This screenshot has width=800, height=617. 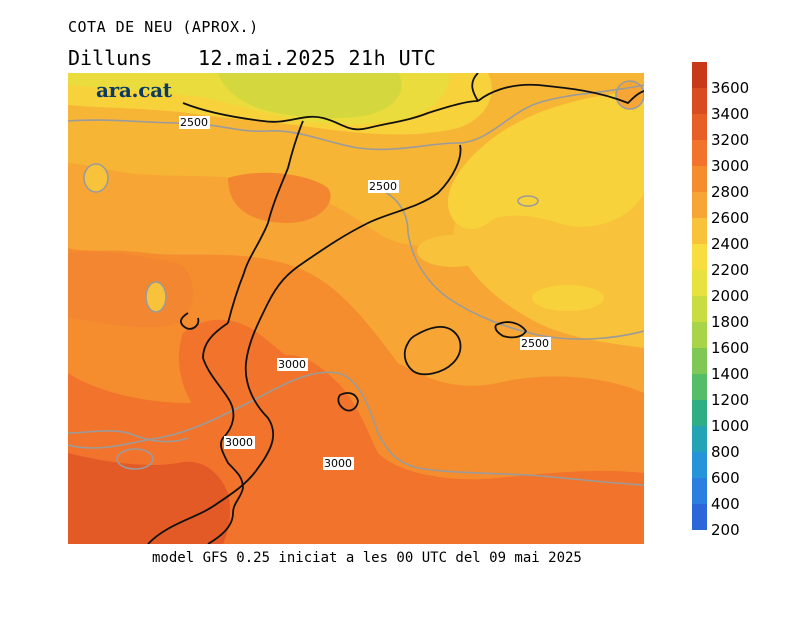 I want to click on ara-cat-logo: ara.cat, so click(x=134, y=90).